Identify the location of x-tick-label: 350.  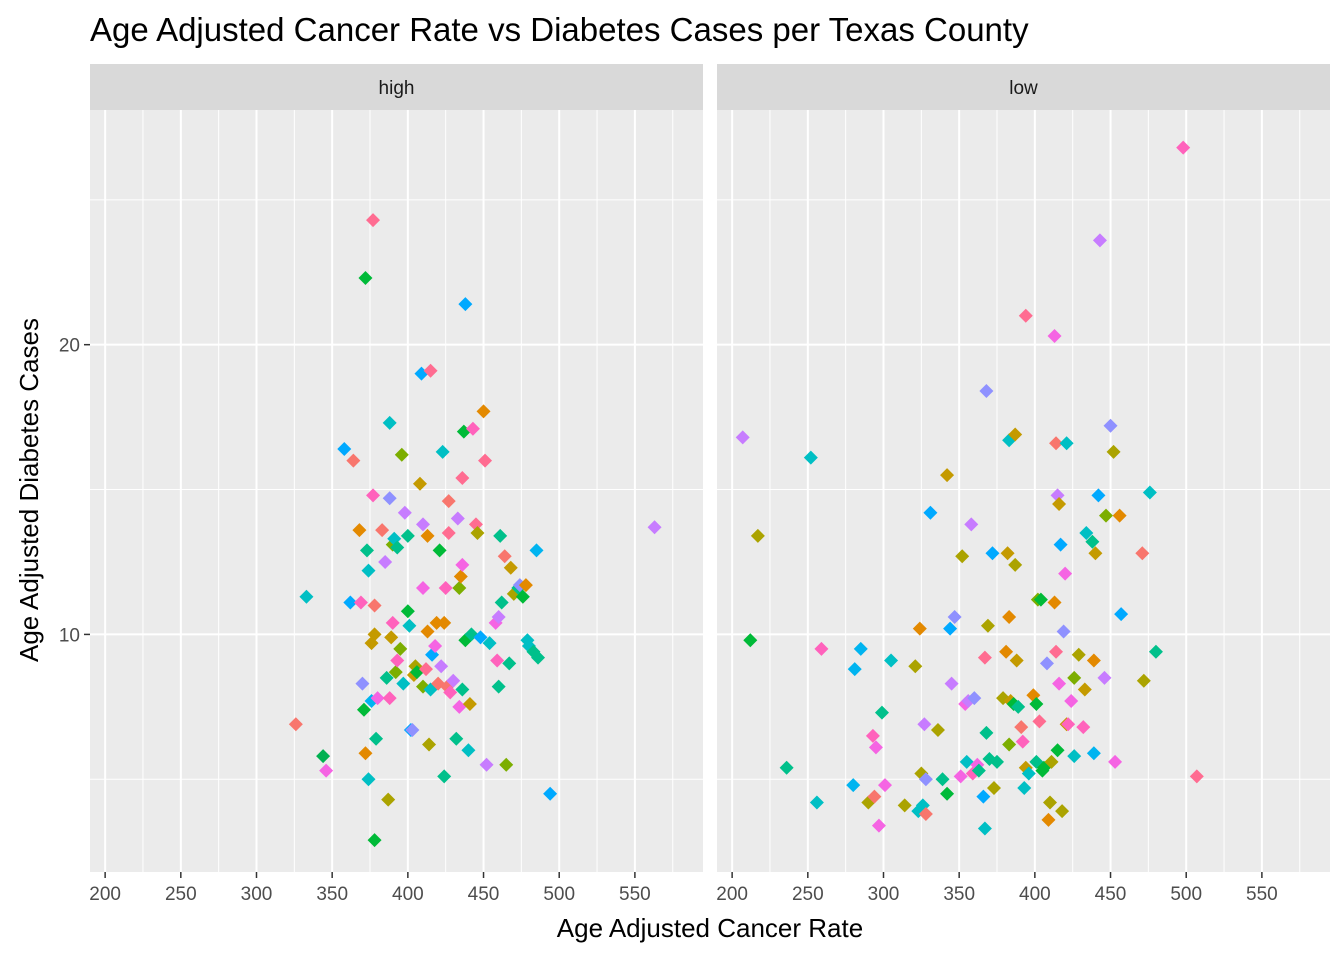
(959, 894).